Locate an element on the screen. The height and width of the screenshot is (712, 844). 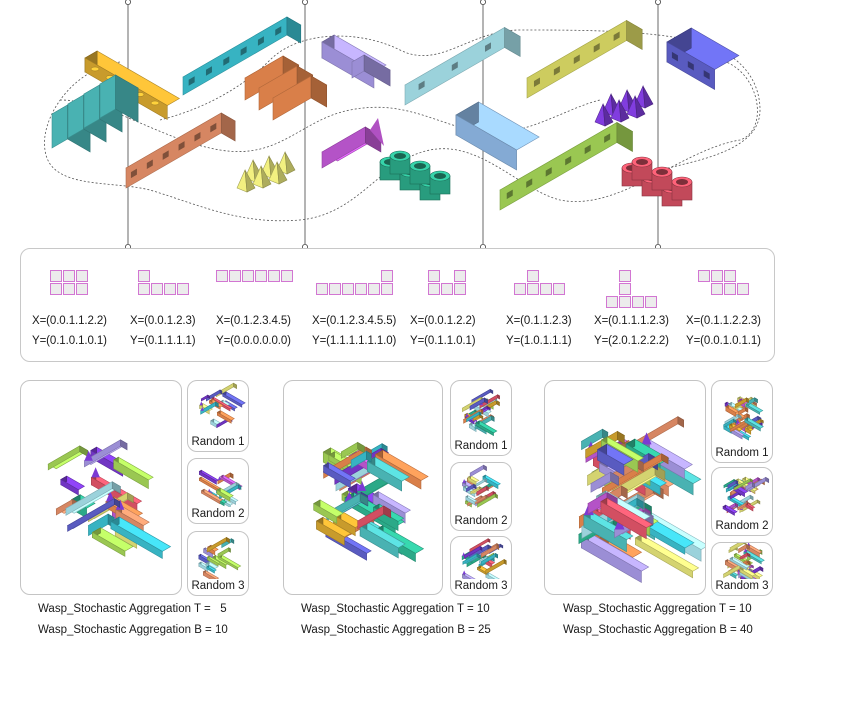
aggregation-b-label: Wasp_Stochastic Aggregation B = 25 is located at coordinates (396, 630).